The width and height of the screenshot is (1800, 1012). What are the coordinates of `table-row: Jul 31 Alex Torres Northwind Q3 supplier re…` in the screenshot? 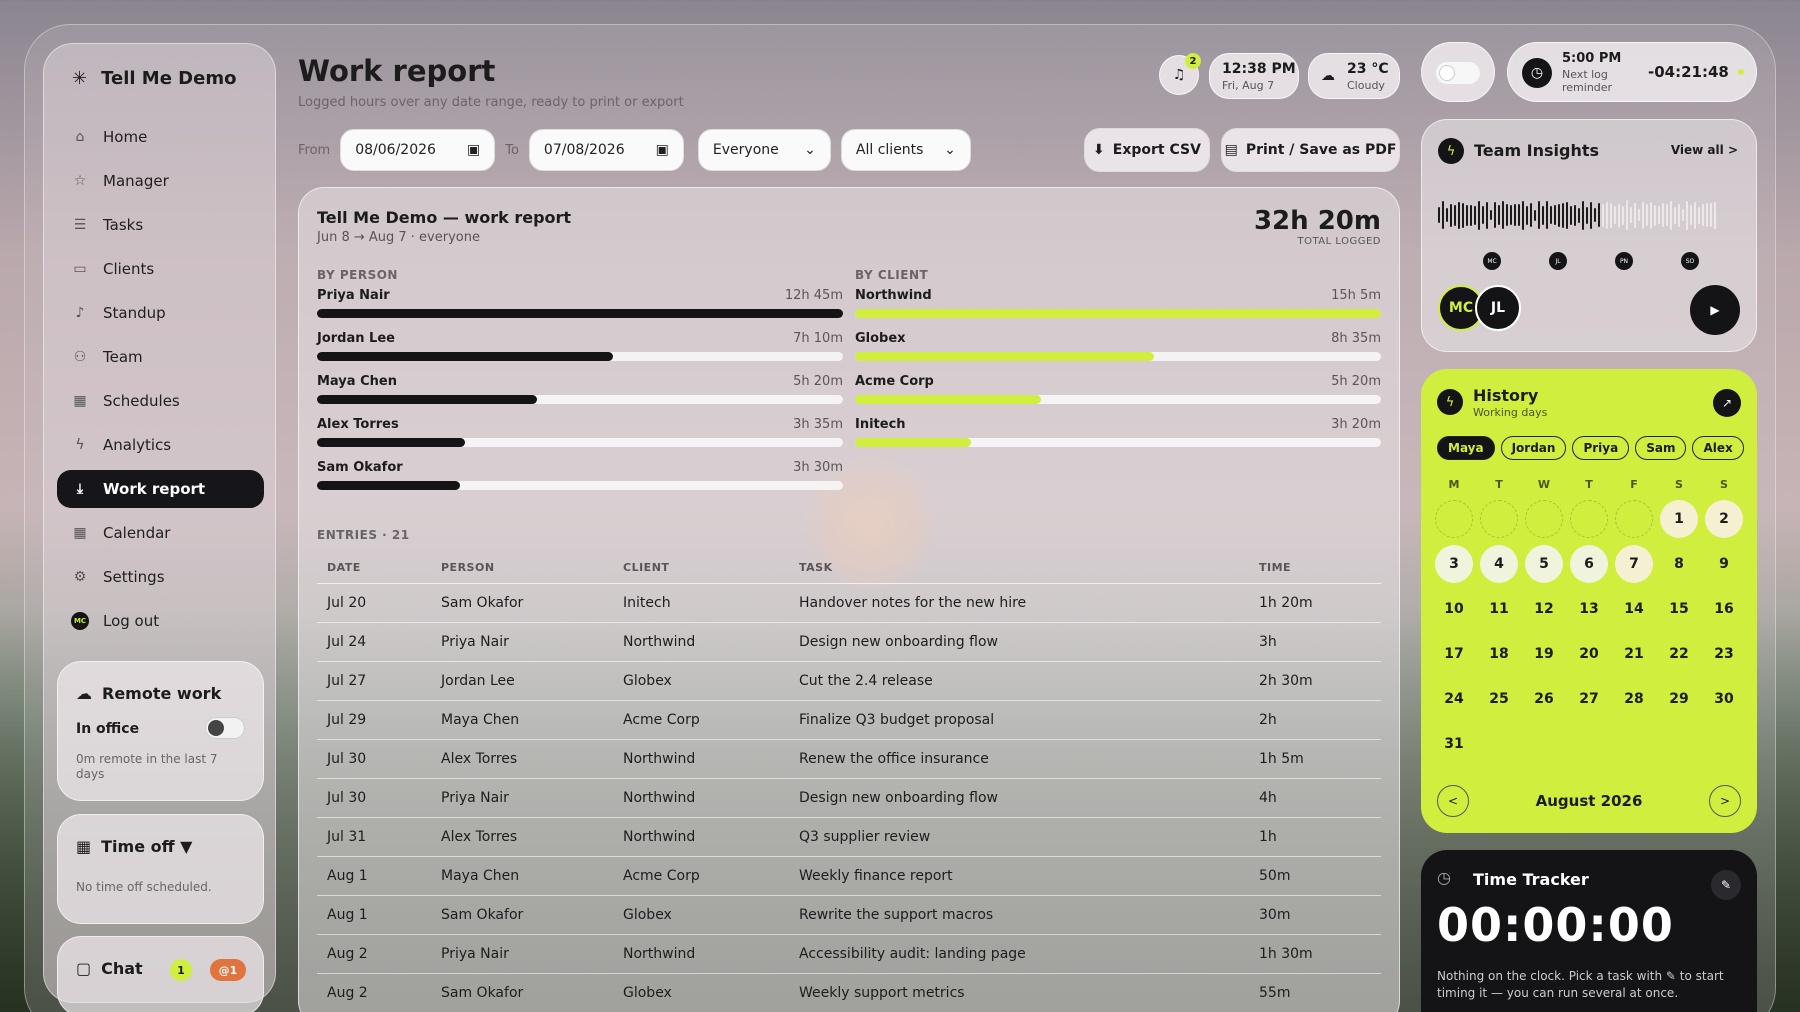 It's located at (849, 837).